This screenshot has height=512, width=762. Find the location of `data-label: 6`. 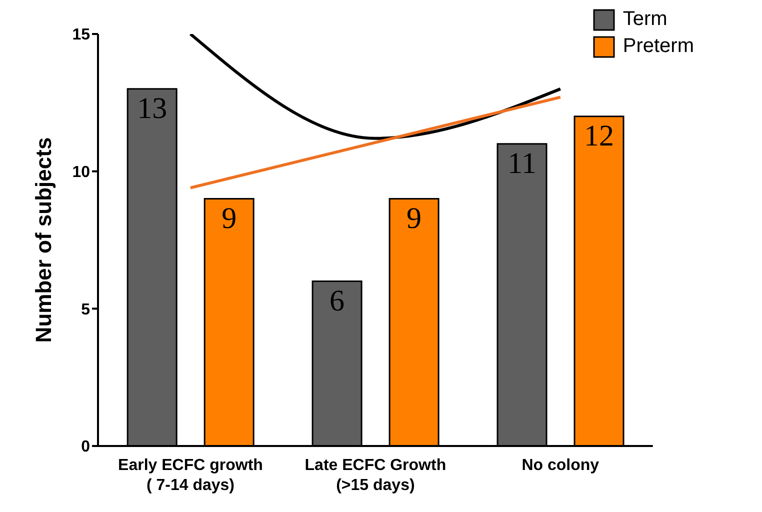

data-label: 6 is located at coordinates (337, 301).